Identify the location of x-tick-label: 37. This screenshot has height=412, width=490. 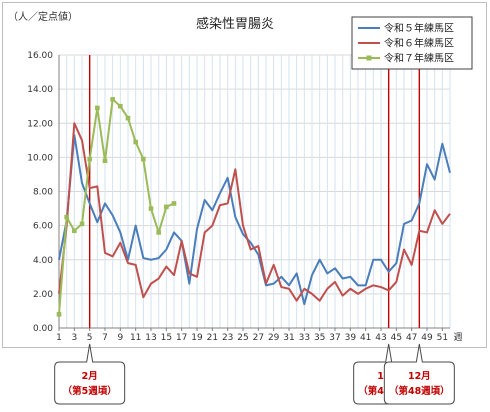
(334, 338).